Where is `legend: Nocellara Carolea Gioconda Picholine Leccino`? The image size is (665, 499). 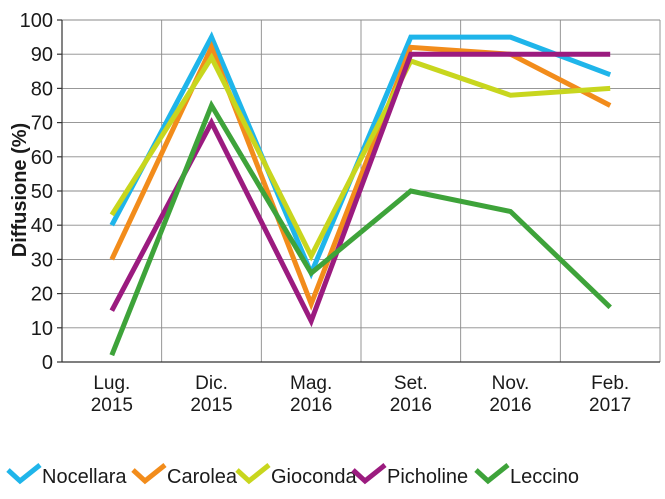 legend: Nocellara Carolea Gioconda Picholine Leccino is located at coordinates (292, 475).